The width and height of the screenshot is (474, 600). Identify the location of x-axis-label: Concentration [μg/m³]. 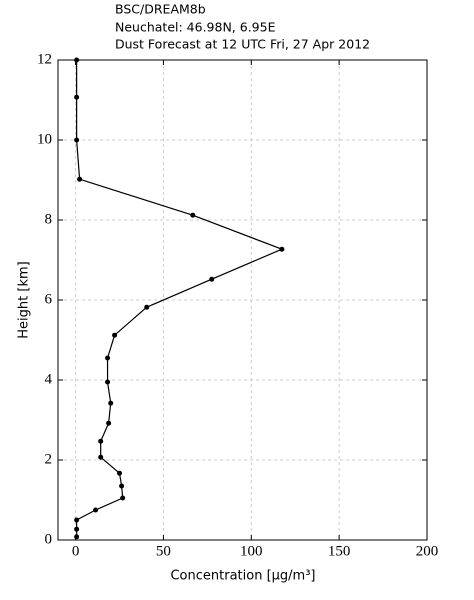
(242, 576).